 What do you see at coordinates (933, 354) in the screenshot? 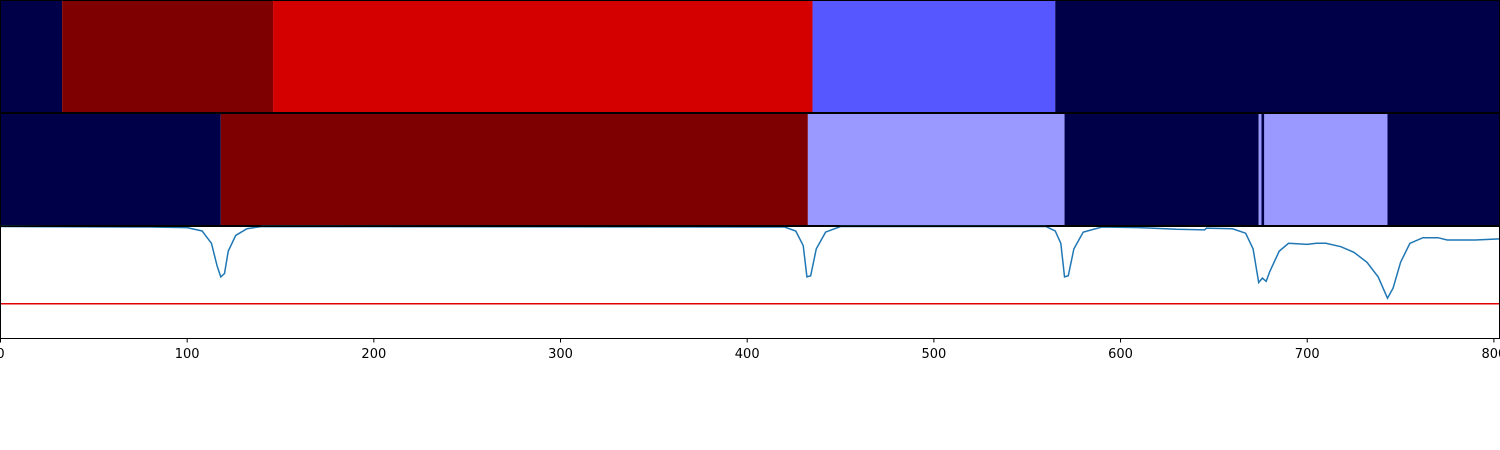
I see `x-tick-label: 500` at bounding box center [933, 354].